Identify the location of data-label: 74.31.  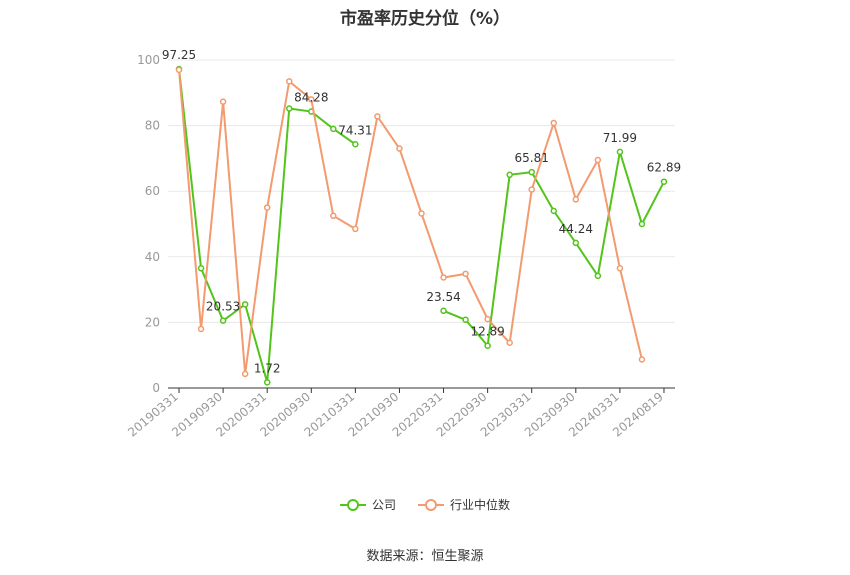
(355, 130).